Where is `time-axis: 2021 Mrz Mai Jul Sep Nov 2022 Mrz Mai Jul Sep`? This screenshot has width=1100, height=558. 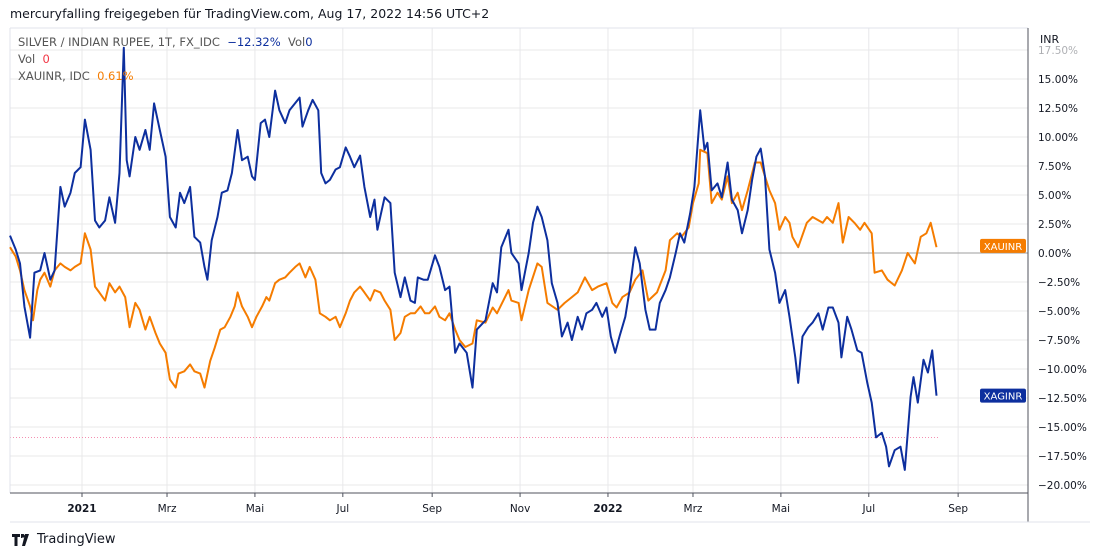
time-axis: 2021 Mrz Mai Jul Sep Nov 2022 Mrz Mai Jul Sep is located at coordinates (517, 504).